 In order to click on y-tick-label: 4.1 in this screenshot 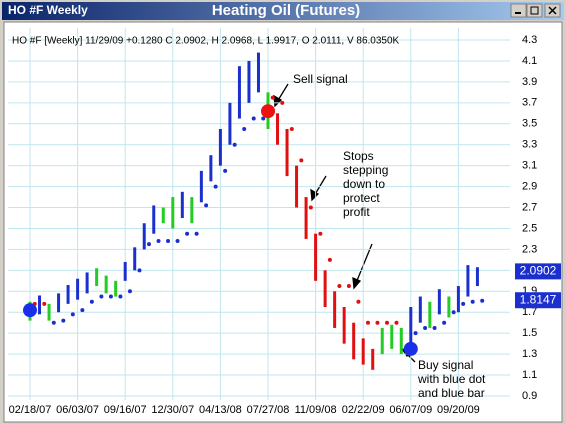, I will do `click(529, 61)`.